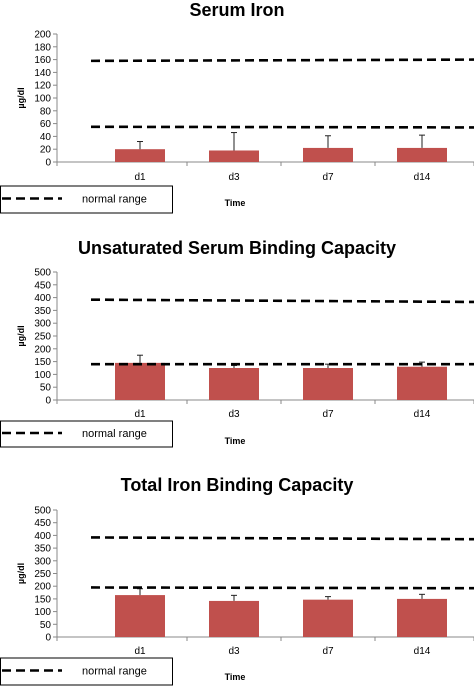  What do you see at coordinates (46, 137) in the screenshot?
I see `y-tick-label: 40` at bounding box center [46, 137].